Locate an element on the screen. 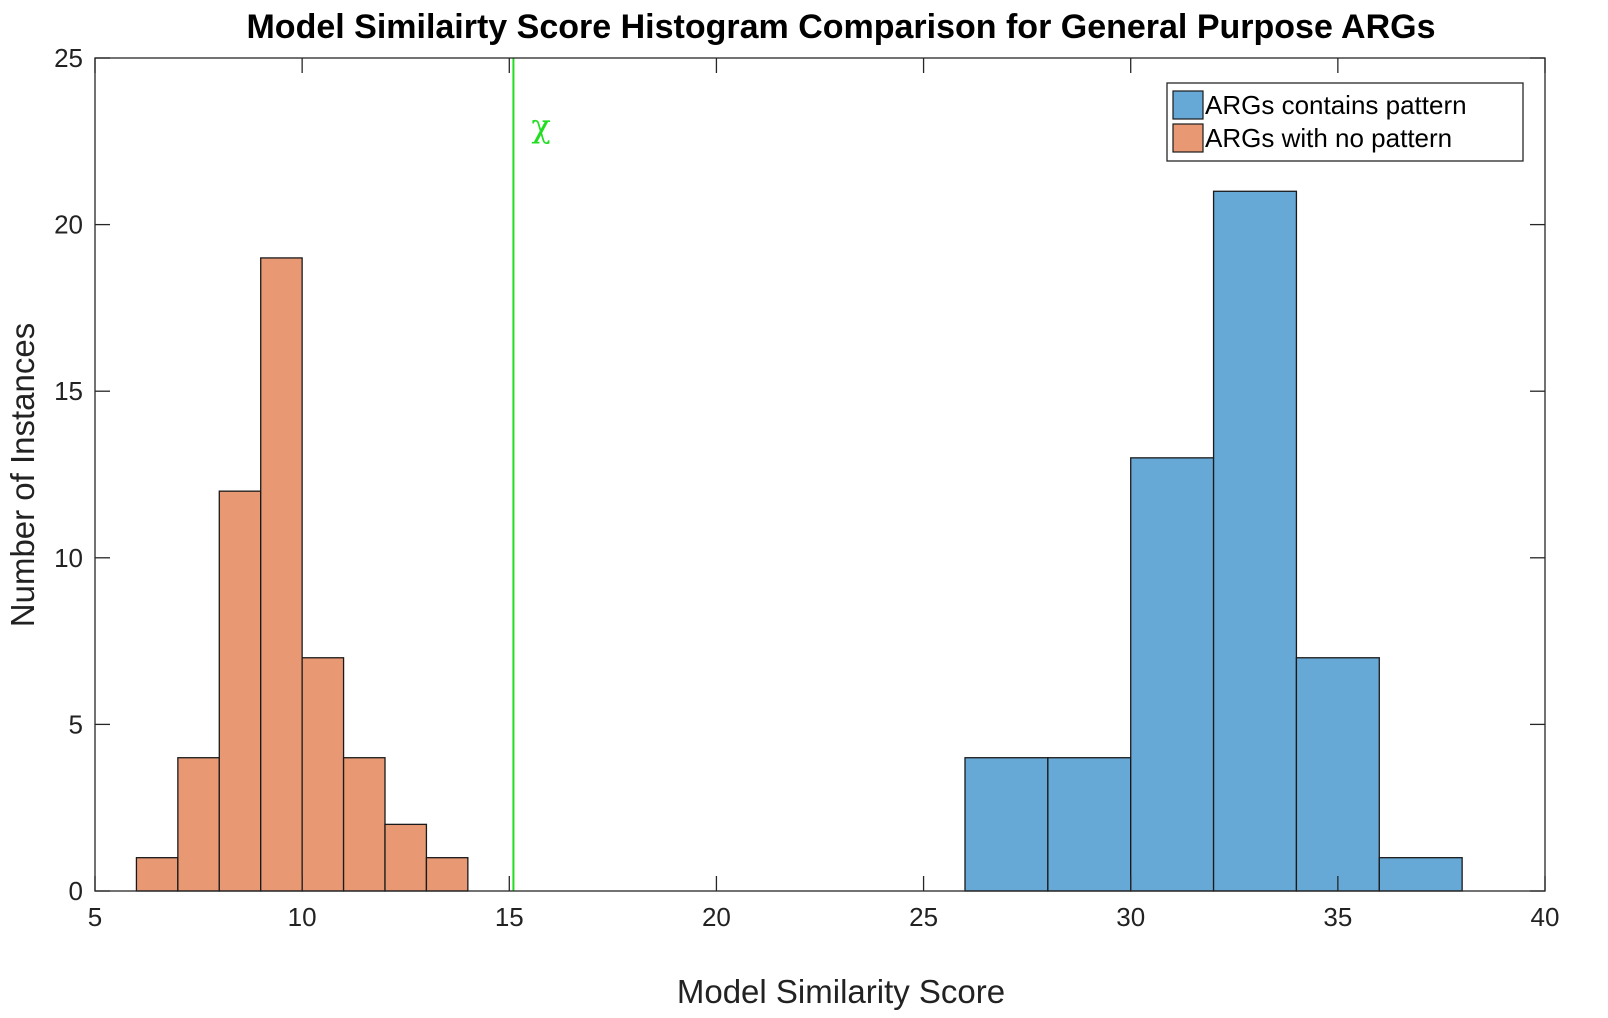  bar-series2-bin6 is located at coordinates (364, 824).